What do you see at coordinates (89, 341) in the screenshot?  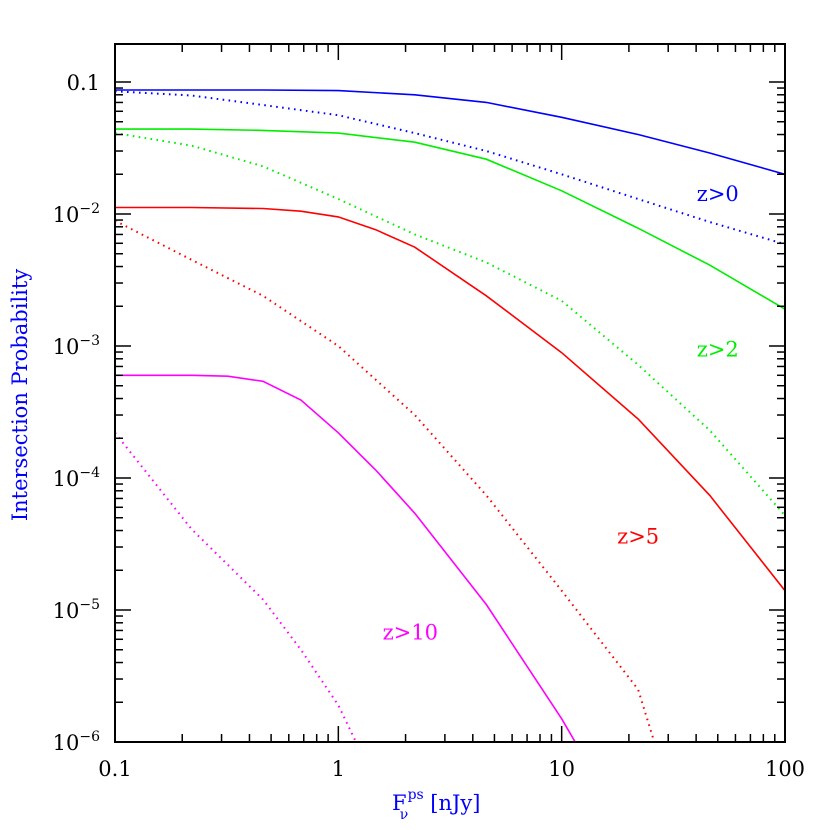 I see `y-tick-exponent: −3` at bounding box center [89, 341].